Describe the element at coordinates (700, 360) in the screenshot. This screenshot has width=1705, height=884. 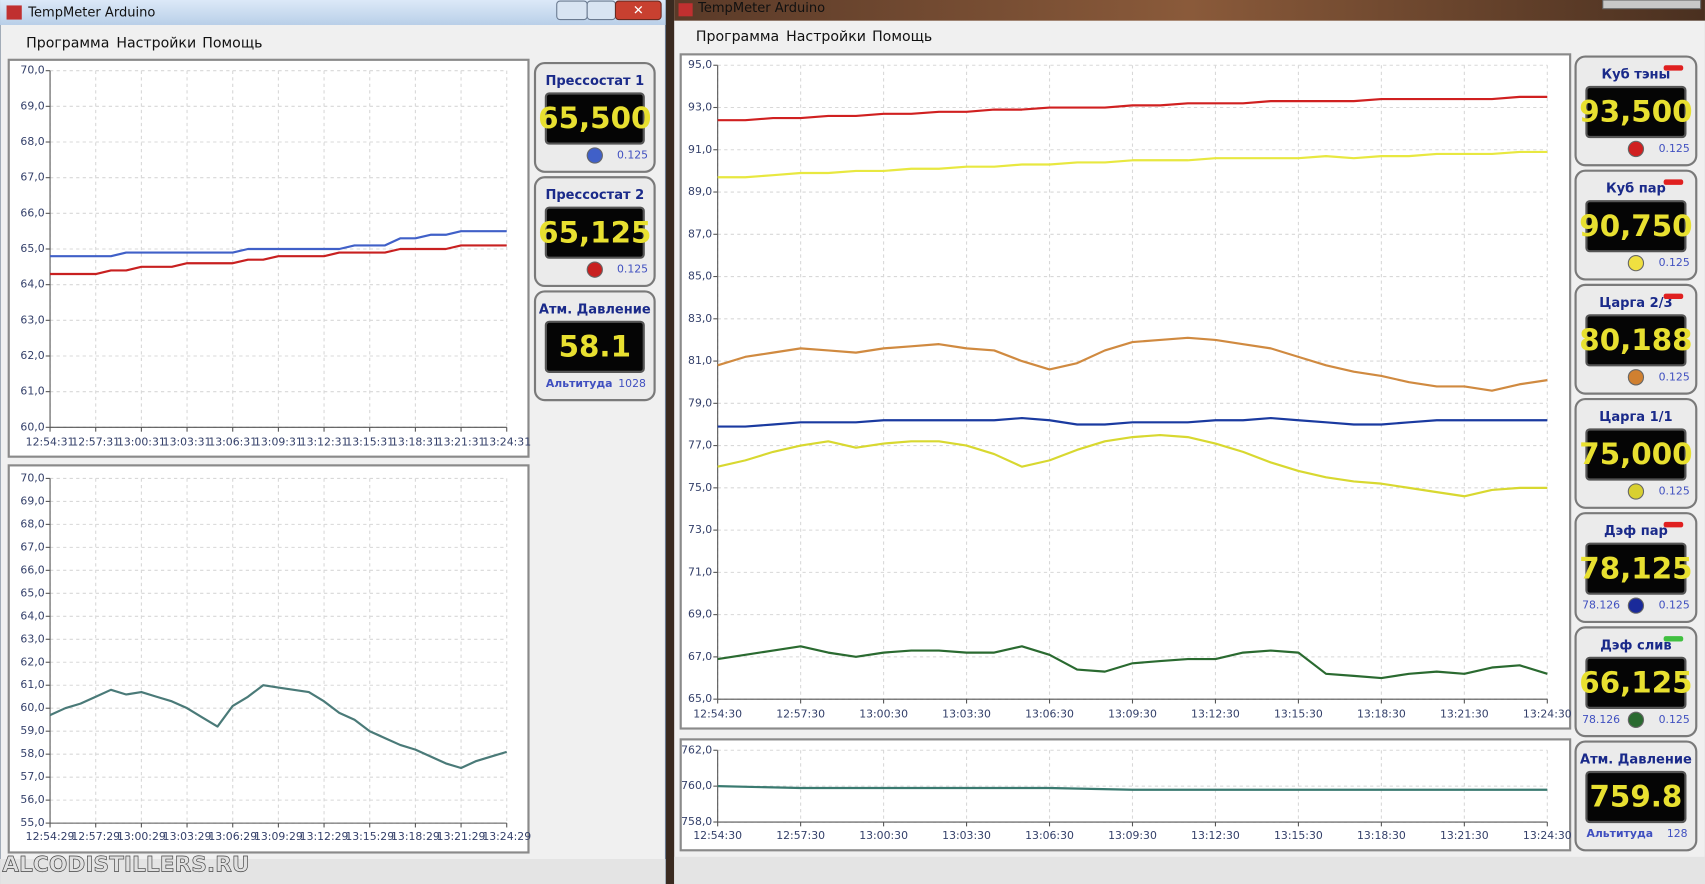
I see `y-tick-label: 81,0` at that location.